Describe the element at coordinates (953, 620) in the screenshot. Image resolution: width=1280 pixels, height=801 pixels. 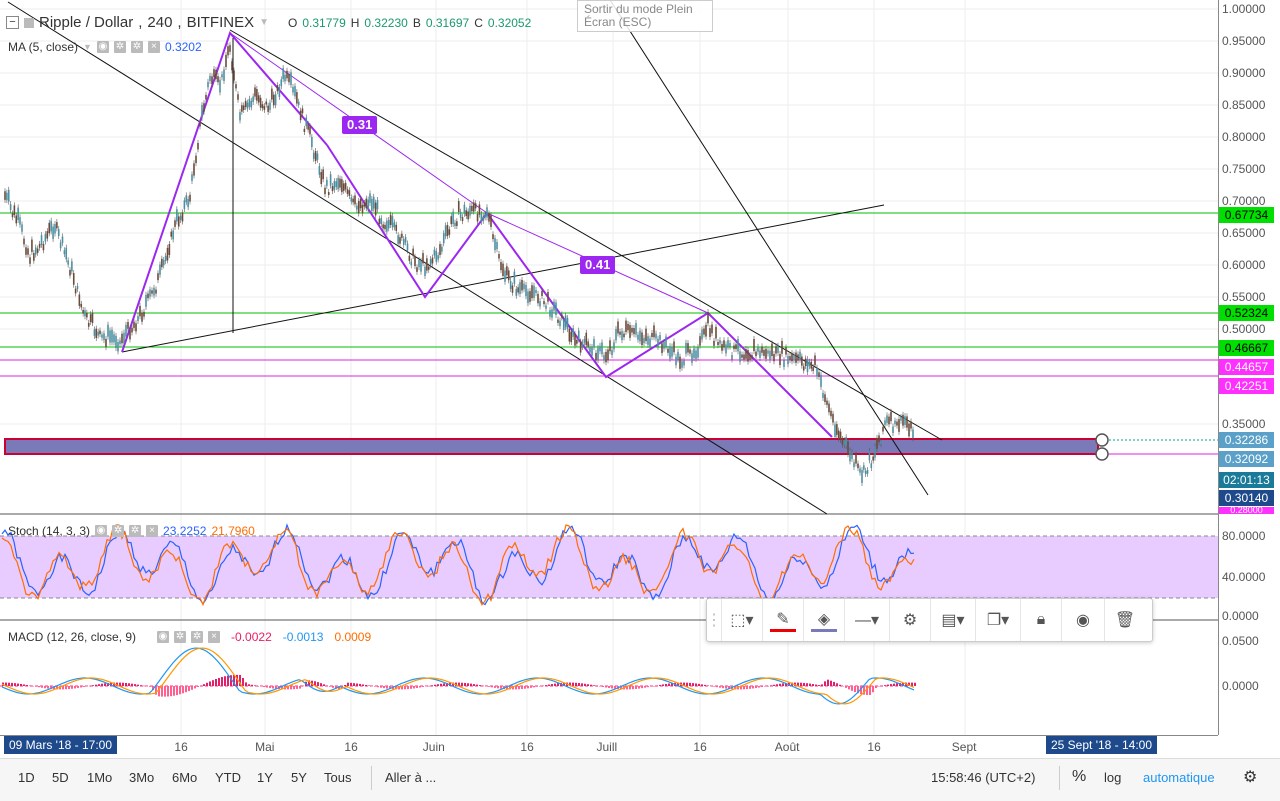
I see `layers-icon: ▤▾` at that location.